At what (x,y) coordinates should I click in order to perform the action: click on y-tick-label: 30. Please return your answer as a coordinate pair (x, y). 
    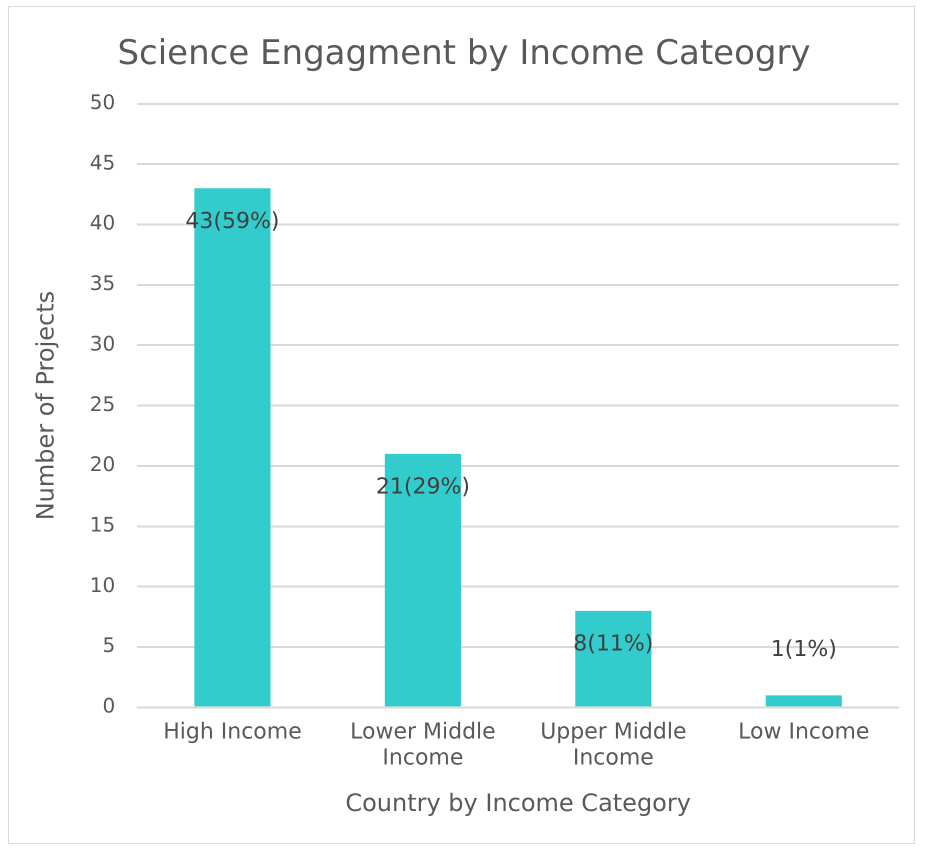
    Looking at the image, I should click on (103, 343).